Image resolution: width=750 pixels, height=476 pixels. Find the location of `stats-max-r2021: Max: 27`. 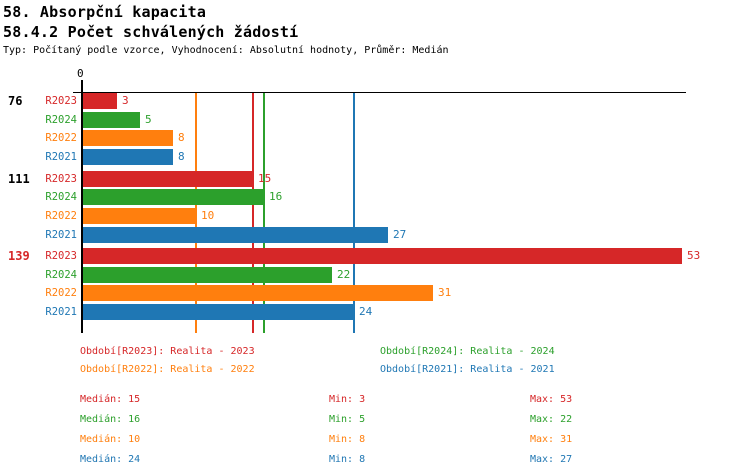

stats-max-r2021: Max: 27 is located at coordinates (551, 459).